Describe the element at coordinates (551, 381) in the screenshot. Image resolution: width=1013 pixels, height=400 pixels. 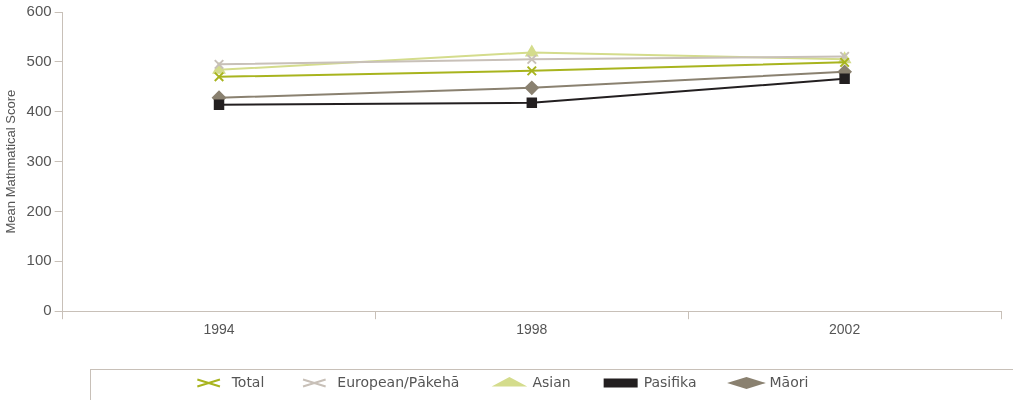
I see `legend-label: Asian` at that location.